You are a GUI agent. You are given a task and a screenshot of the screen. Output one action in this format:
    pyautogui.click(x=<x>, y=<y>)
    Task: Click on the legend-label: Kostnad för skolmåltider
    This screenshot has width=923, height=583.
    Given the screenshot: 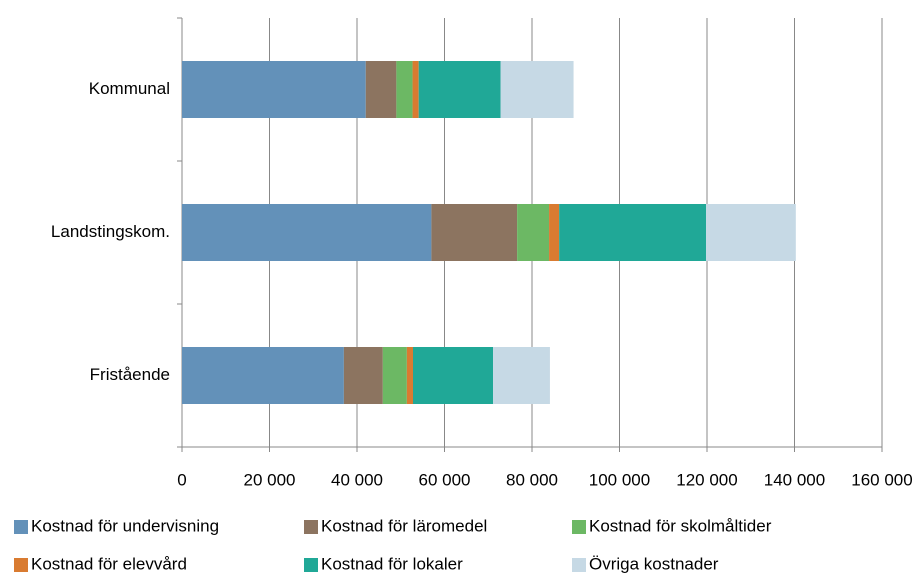 What is the action you would take?
    pyautogui.click(x=680, y=525)
    